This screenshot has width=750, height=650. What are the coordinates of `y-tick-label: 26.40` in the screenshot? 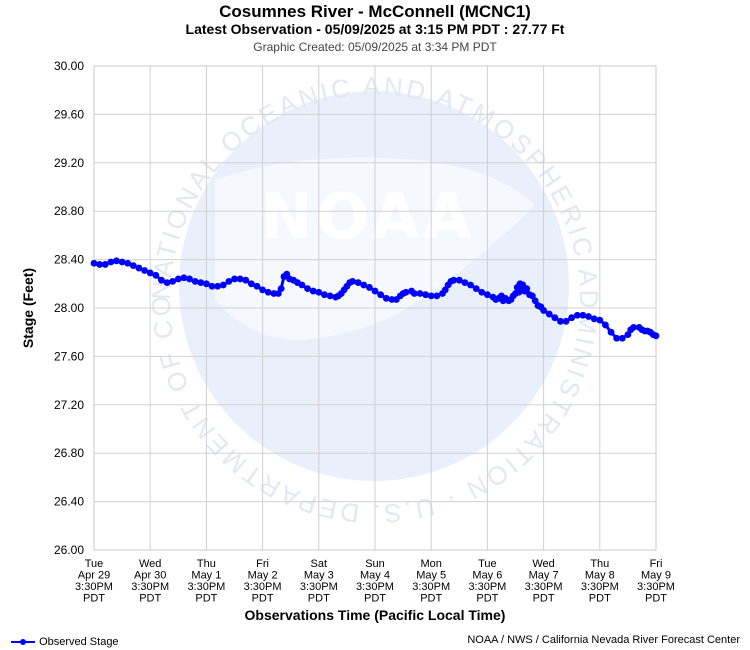 It's located at (69, 502).